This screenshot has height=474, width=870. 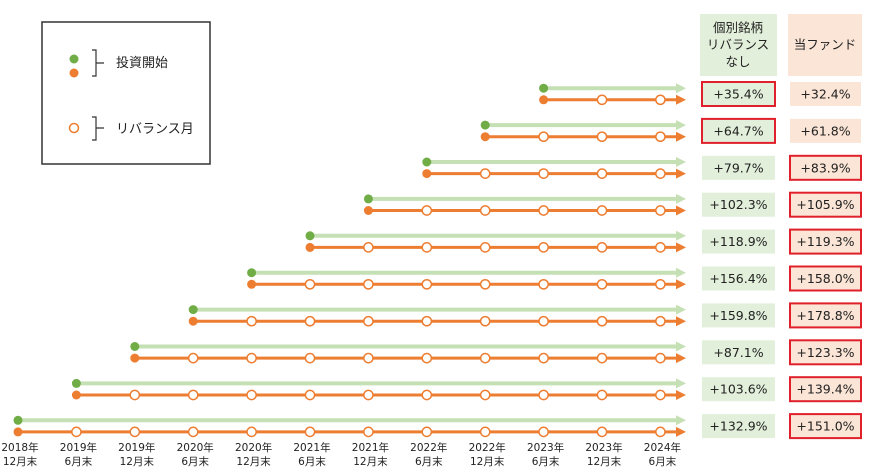 I want to click on x-tick-year: 2022年, so click(x=428, y=447).